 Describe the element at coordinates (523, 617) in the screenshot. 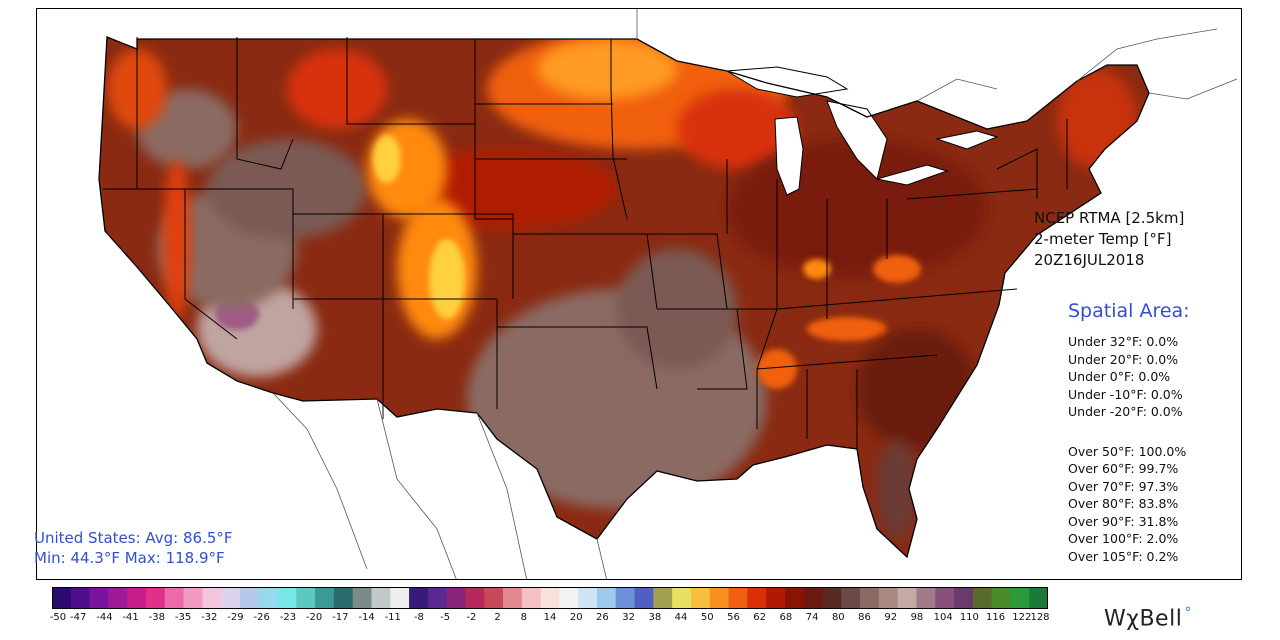

I see `colorbar-tick-label: 8` at that location.